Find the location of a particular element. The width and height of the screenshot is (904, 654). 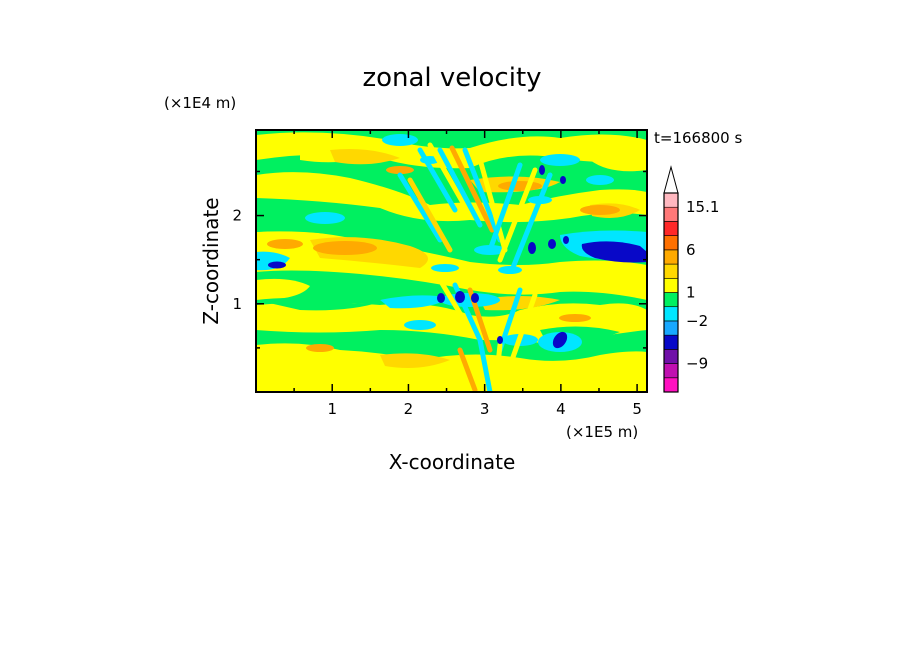

colorbar-labels: 15.1 6 1 −2 −9 is located at coordinates (702, 285).